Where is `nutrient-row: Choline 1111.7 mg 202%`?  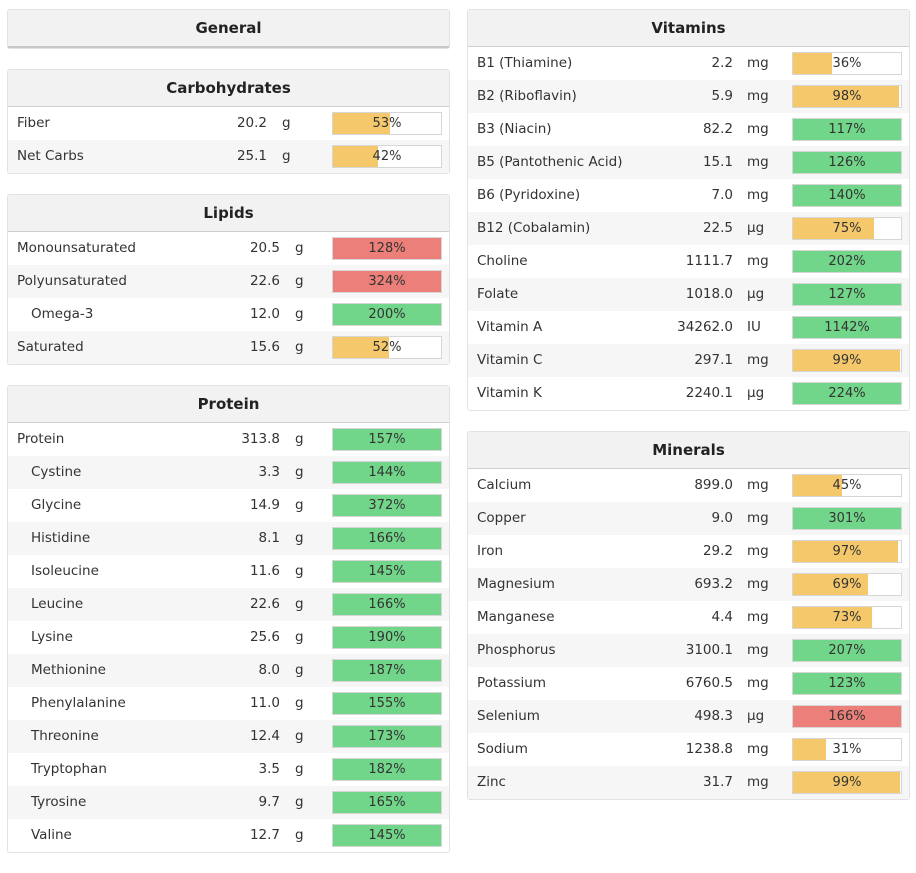
nutrient-row: Choline 1111.7 mg 202% is located at coordinates (688, 261).